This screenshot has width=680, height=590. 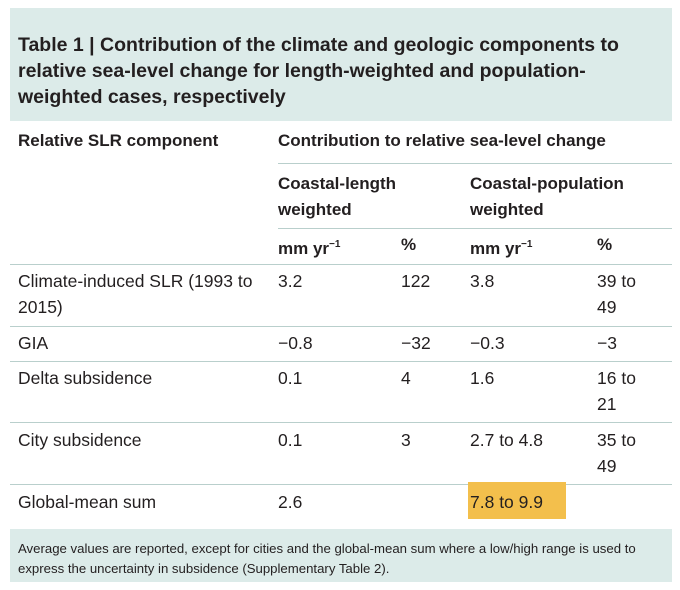 I want to click on highlight-box, so click(x=517, y=500).